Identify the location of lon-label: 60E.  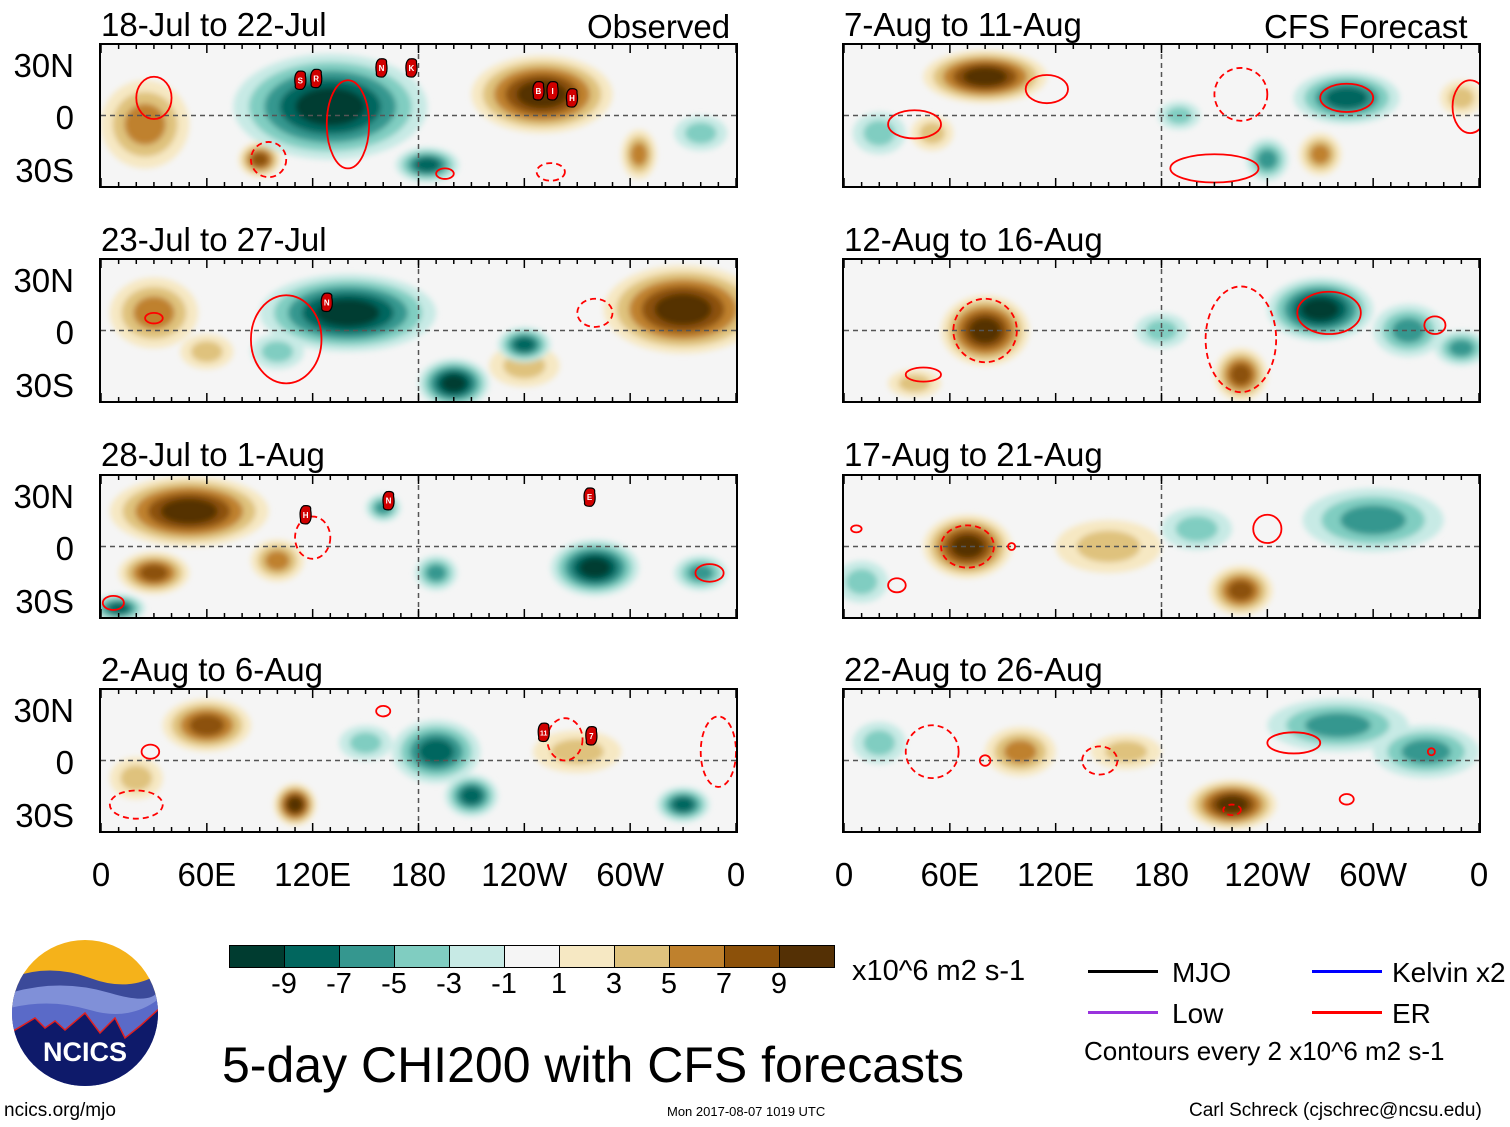
(950, 874).